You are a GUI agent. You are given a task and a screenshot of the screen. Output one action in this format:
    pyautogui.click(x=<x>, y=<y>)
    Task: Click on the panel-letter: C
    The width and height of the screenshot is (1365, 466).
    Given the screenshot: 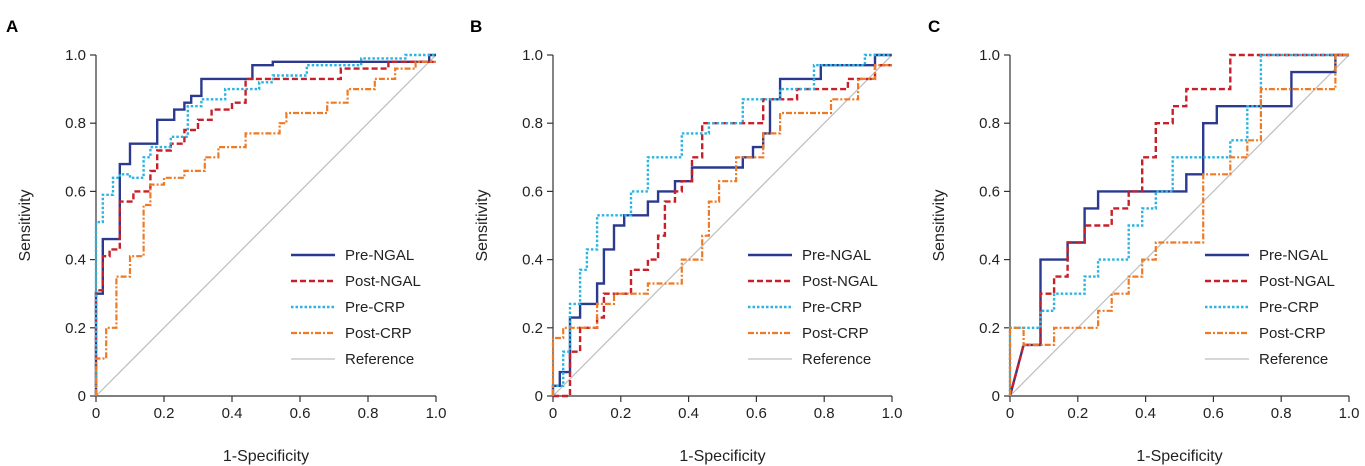 What is the action you would take?
    pyautogui.click(x=934, y=26)
    